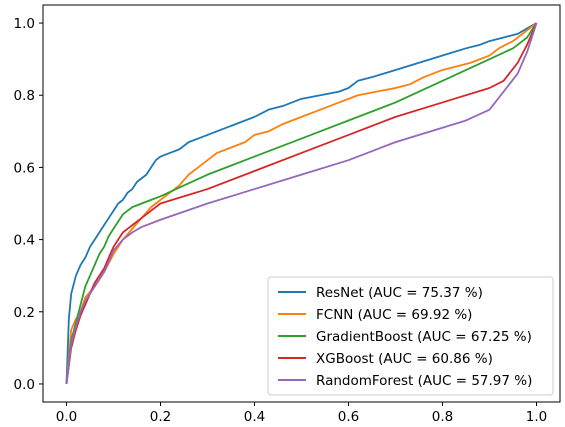 This screenshot has width=565, height=427. I want to click on y-tick-label-0: 0.0, so click(24, 385).